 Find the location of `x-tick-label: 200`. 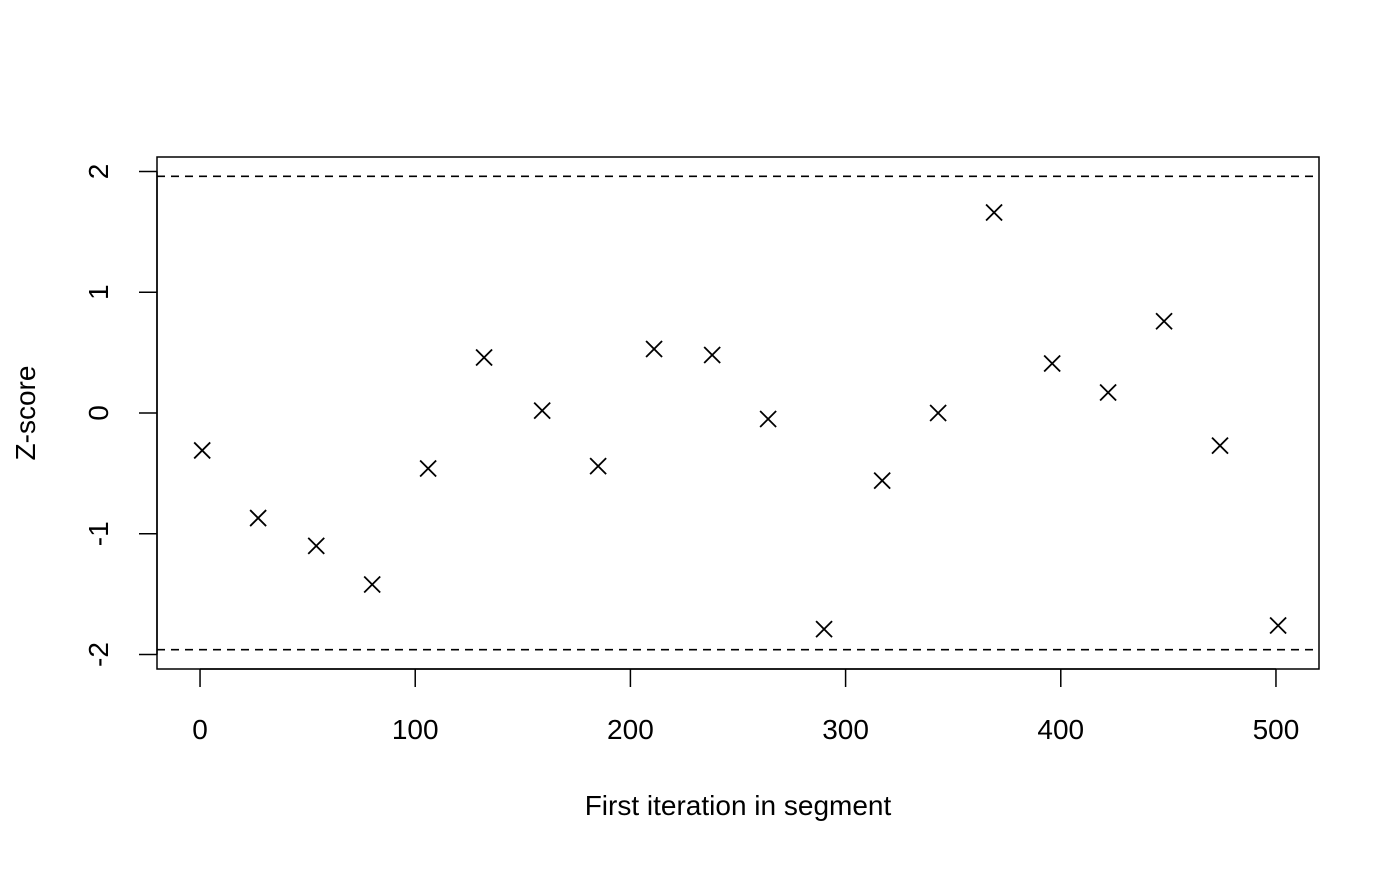

x-tick-label: 200 is located at coordinates (630, 729).